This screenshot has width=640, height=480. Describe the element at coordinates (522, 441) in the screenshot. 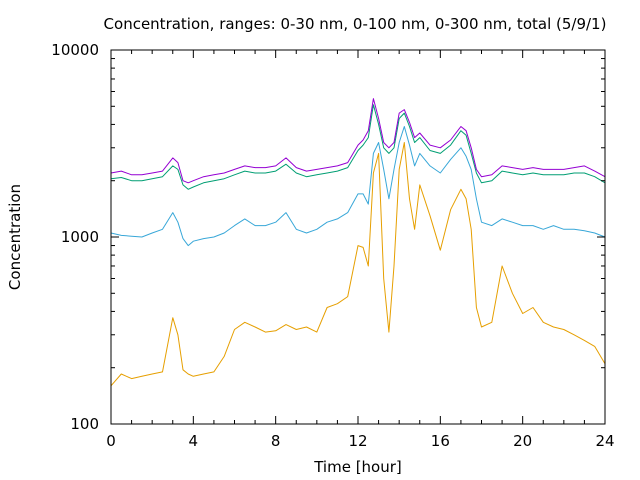

I see `x-tick-label: 20` at that location.